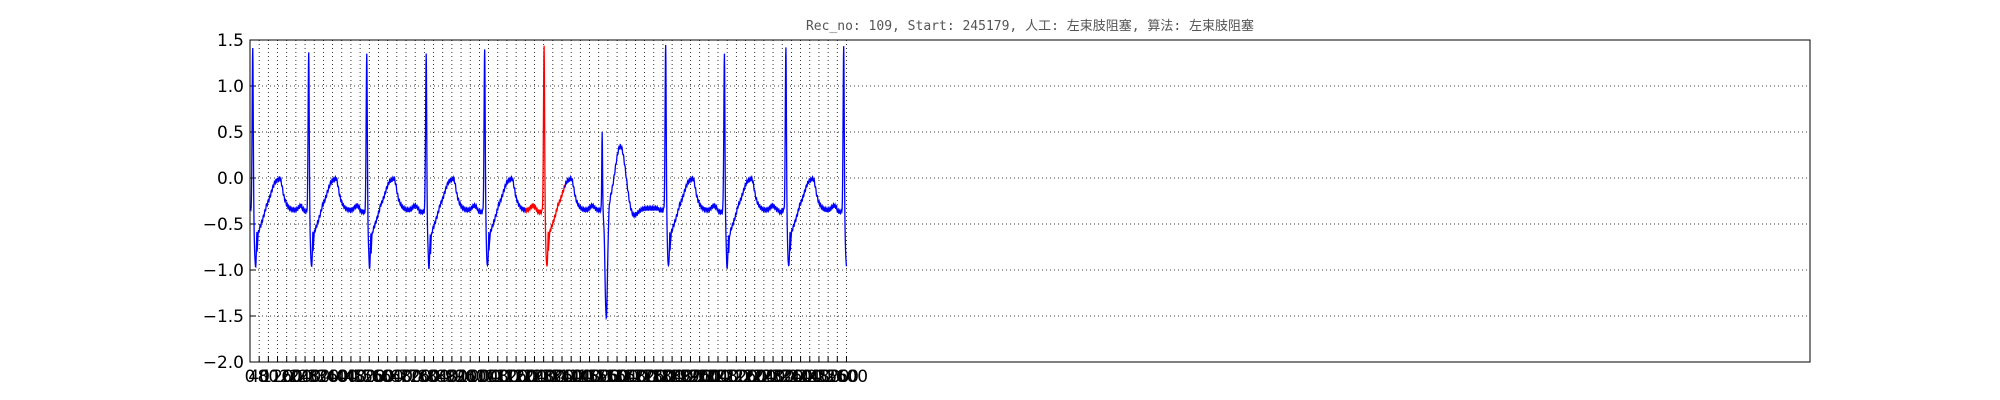 This screenshot has height=400, width=2000. I want to click on x-tick-label: 1800, so click(662, 377).